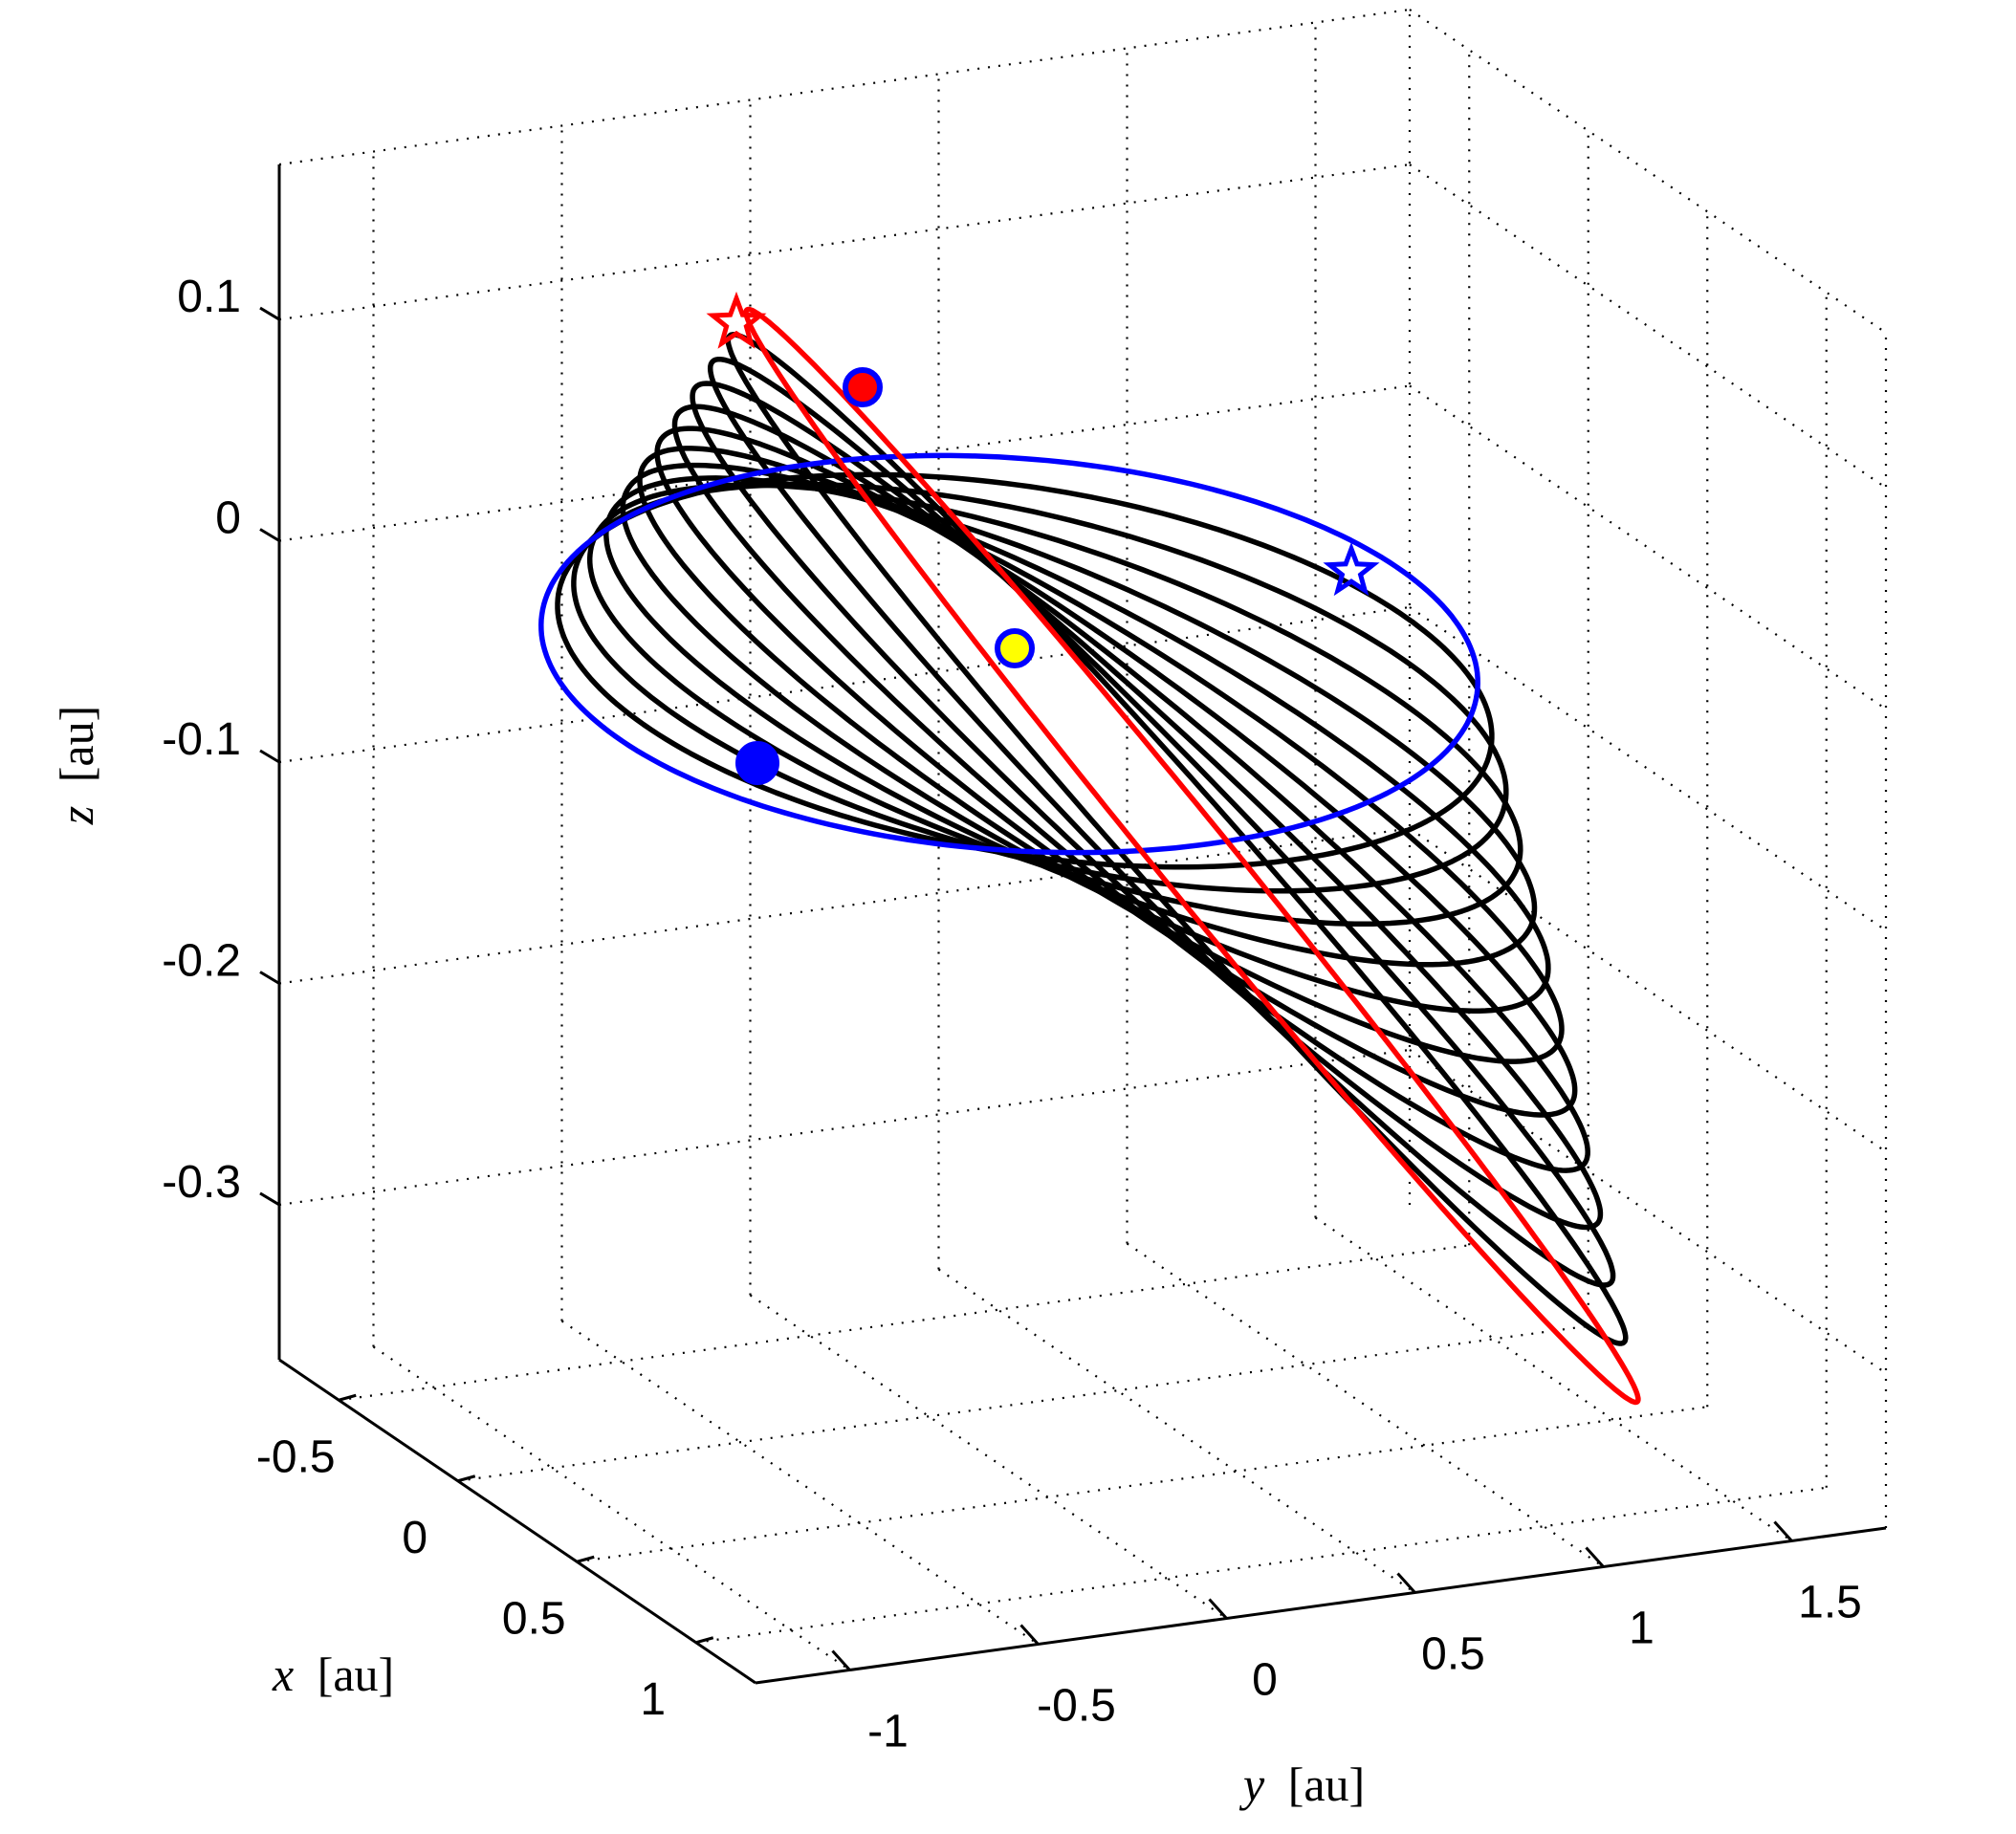 Image resolution: width=2016 pixels, height=1834 pixels. Describe the element at coordinates (356, 1675) in the screenshot. I see `x-axis-label-unit: [au]` at that location.